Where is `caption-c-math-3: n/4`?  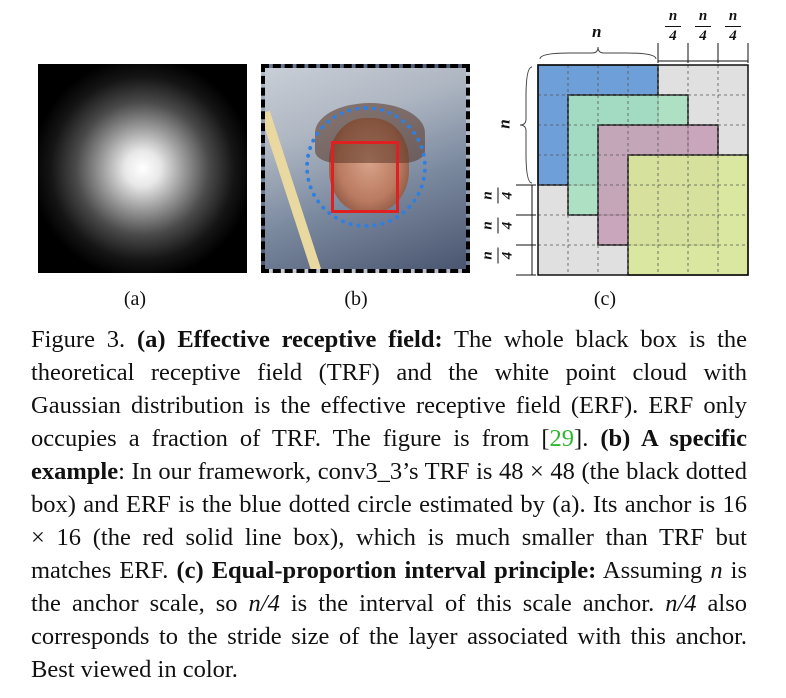 caption-c-math-3: n/4 is located at coordinates (681, 603).